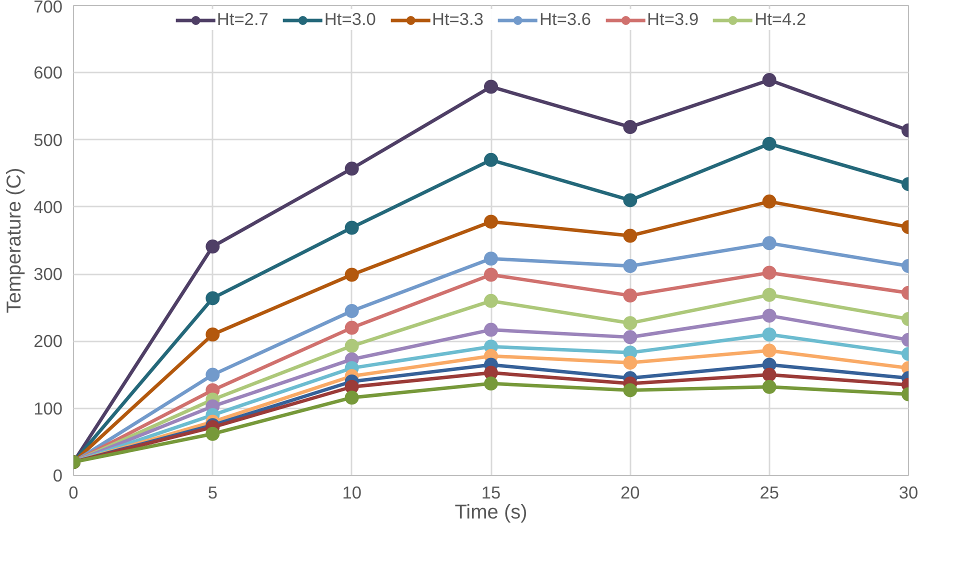  I want to click on x-tick-label: 30, so click(908, 492).